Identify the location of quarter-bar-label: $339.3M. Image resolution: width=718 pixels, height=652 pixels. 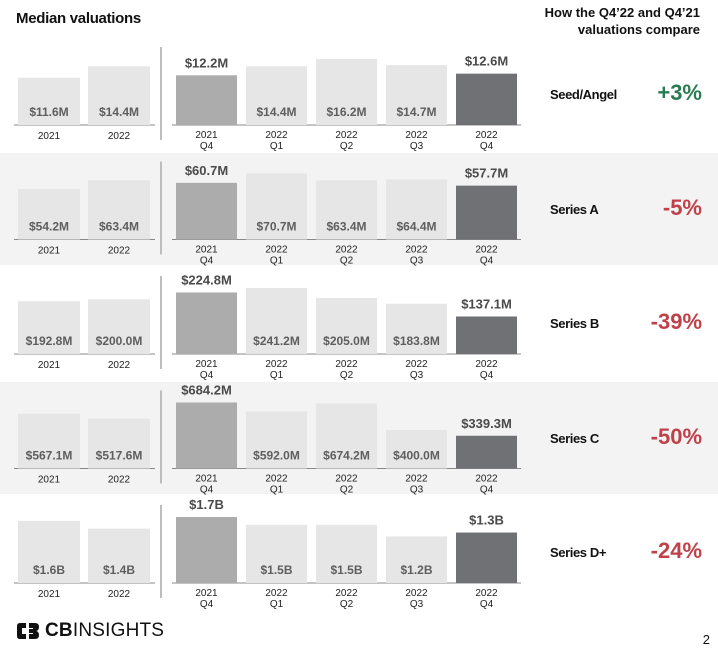
(486, 423).